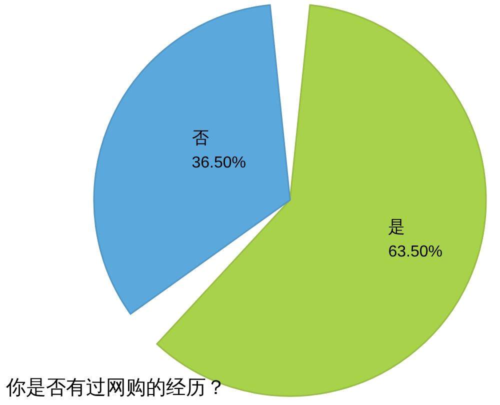  I want to click on text: 你是否有过网购的经历？, so click(115, 387).